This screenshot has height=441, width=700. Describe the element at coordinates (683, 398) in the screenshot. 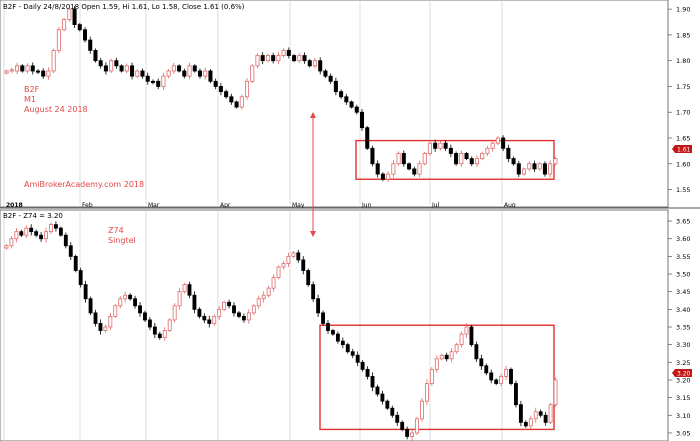

I see `bottom-y-tick-label: 3.15` at that location.